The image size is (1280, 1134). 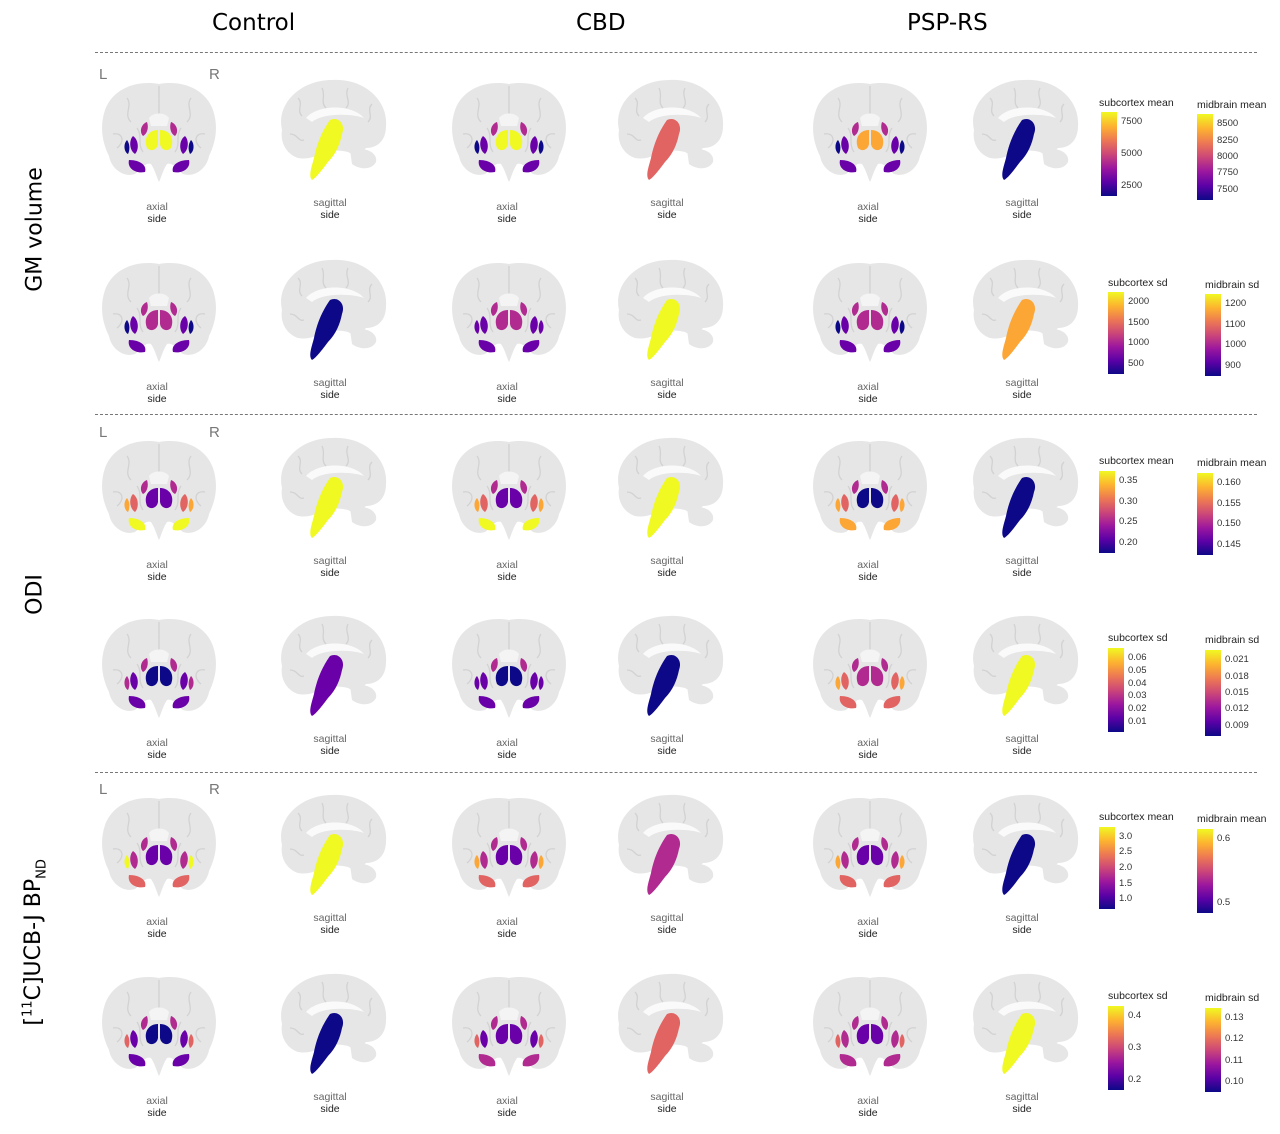 I want to click on colorbar-tick-label: 3.0, so click(x=1126, y=836).